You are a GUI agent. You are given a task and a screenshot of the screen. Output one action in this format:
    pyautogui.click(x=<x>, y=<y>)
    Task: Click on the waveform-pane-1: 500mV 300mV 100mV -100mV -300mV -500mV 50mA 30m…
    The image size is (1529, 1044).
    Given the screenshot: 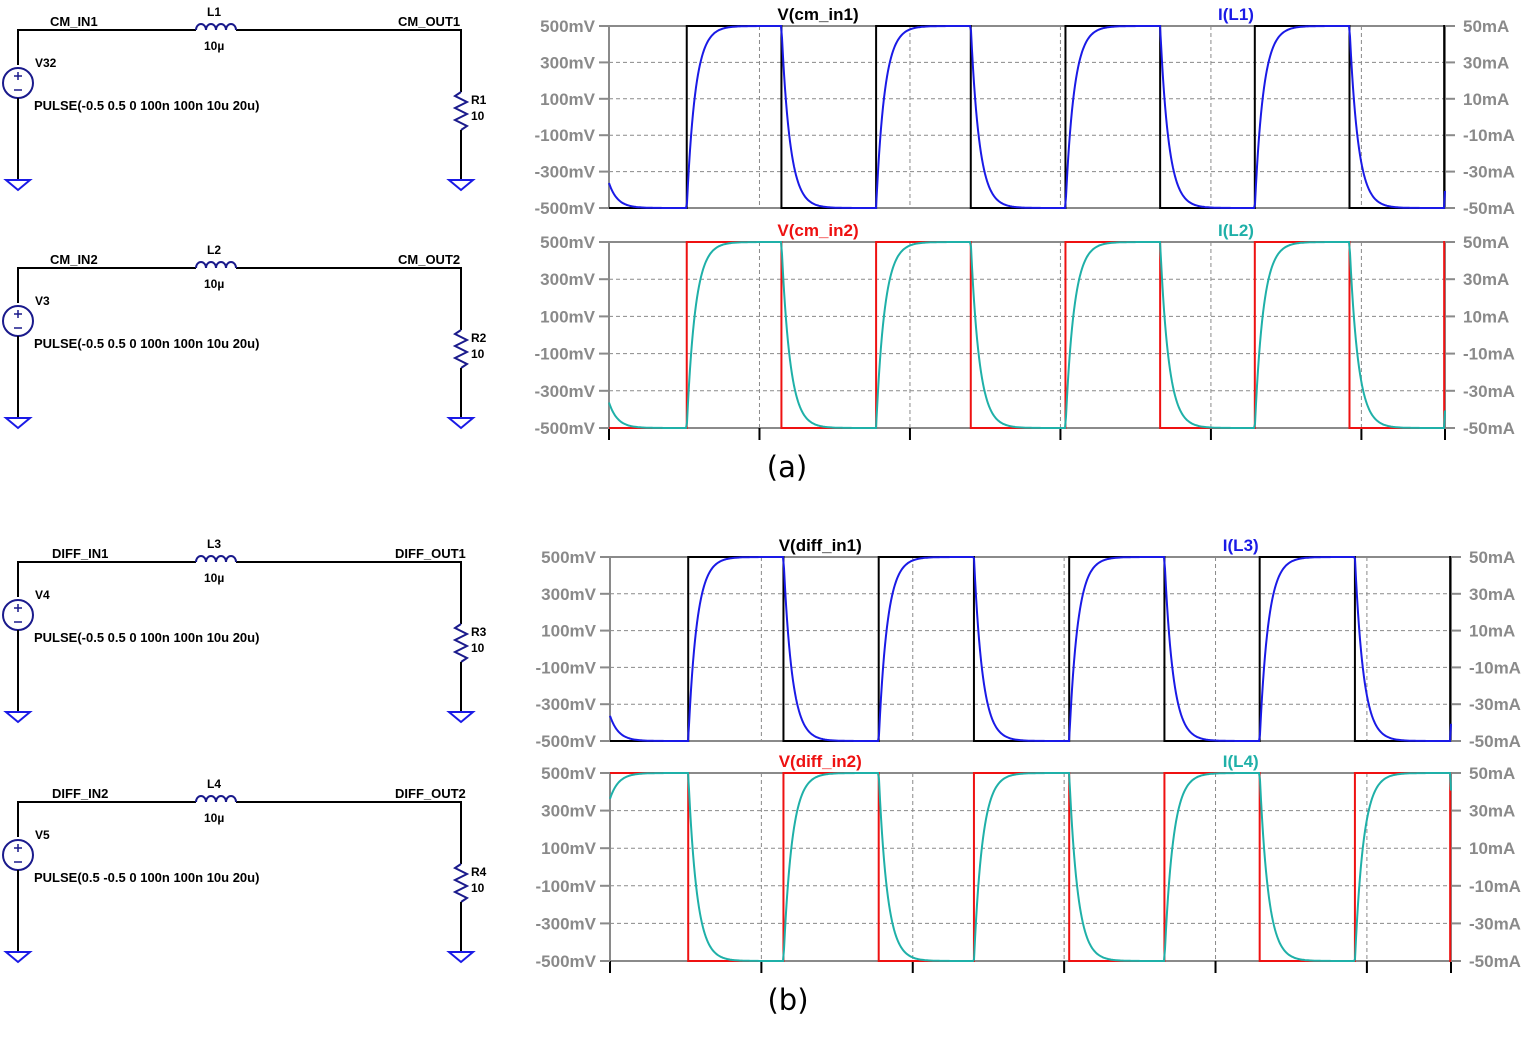 What is the action you would take?
    pyautogui.click(x=1025, y=111)
    